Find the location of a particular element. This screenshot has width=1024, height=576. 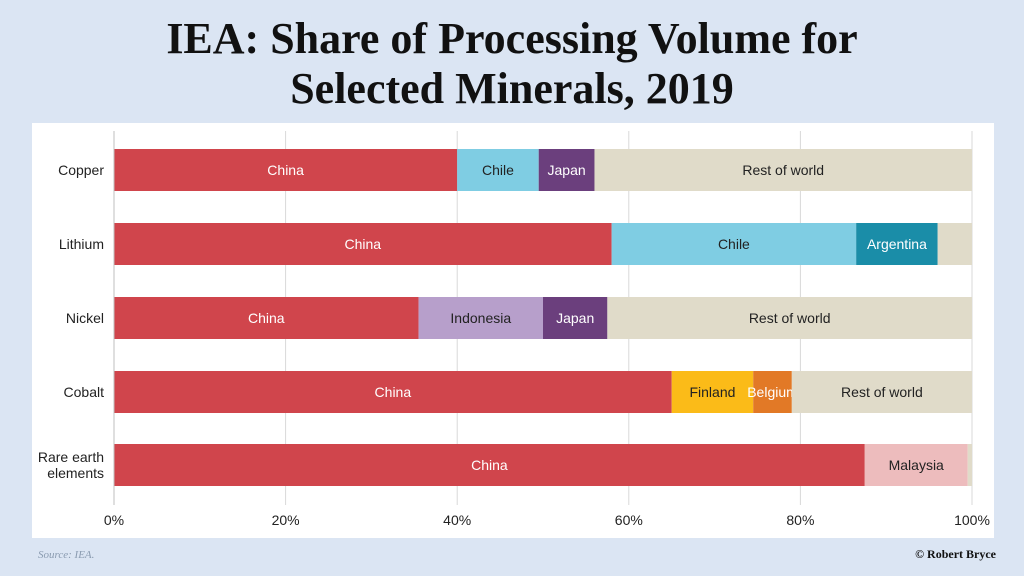

x-tick-label: 0% is located at coordinates (114, 520).